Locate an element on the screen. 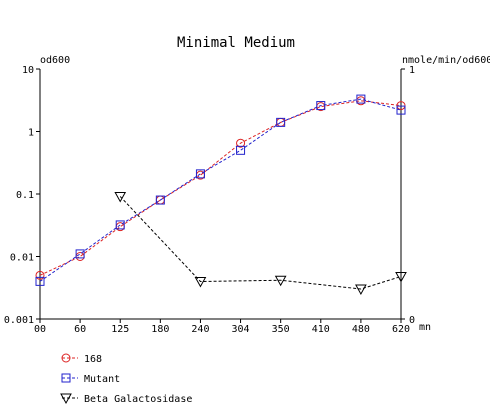  right-tick-label: 1 is located at coordinates (412, 70).